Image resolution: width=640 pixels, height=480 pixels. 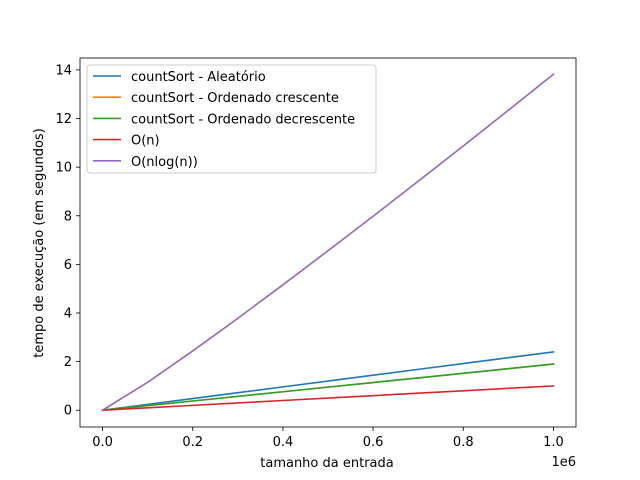 What do you see at coordinates (68, 313) in the screenshot?
I see `y-tick-label: 4` at bounding box center [68, 313].